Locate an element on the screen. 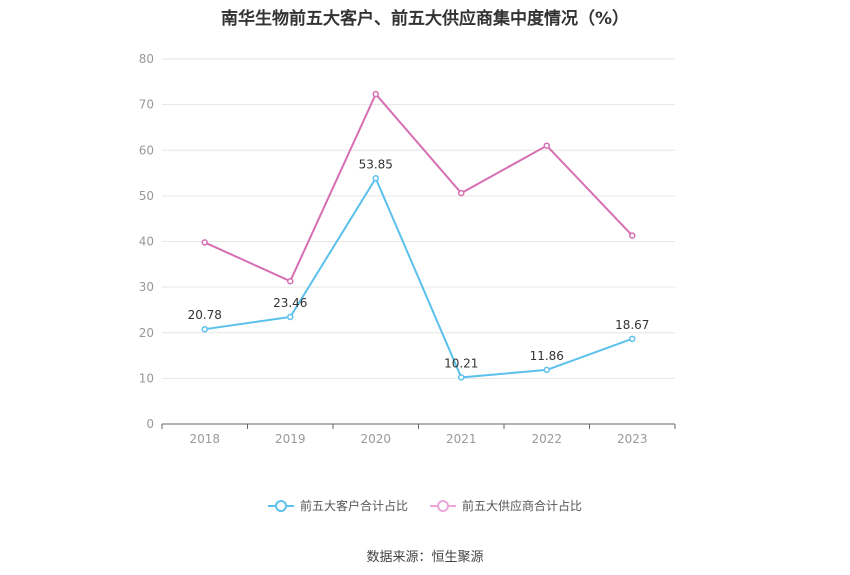  x-tick-label-2018: 2018 is located at coordinates (204, 439).